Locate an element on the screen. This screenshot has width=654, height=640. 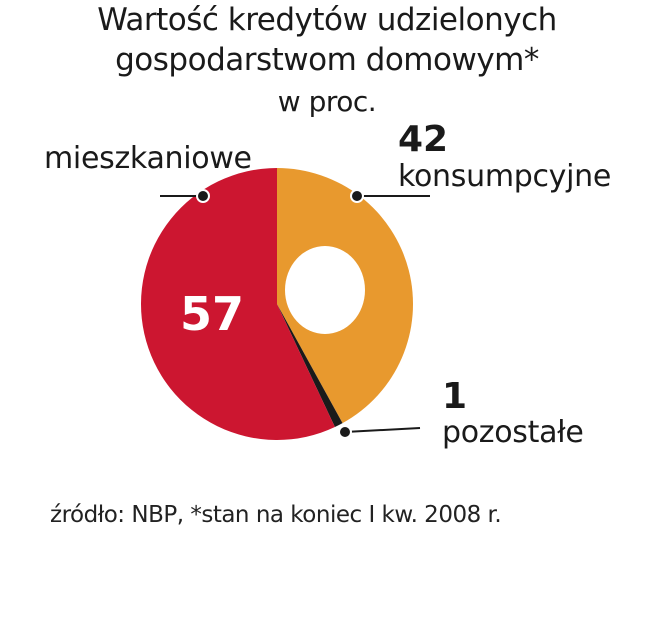
slice-value-pozostale: 1 is located at coordinates (455, 396).